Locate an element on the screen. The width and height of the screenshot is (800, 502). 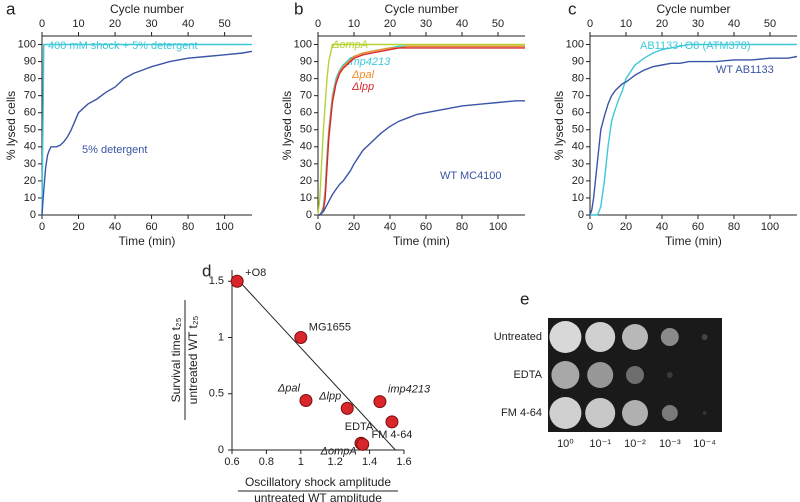
point-label: MG1655 is located at coordinates (330, 327).